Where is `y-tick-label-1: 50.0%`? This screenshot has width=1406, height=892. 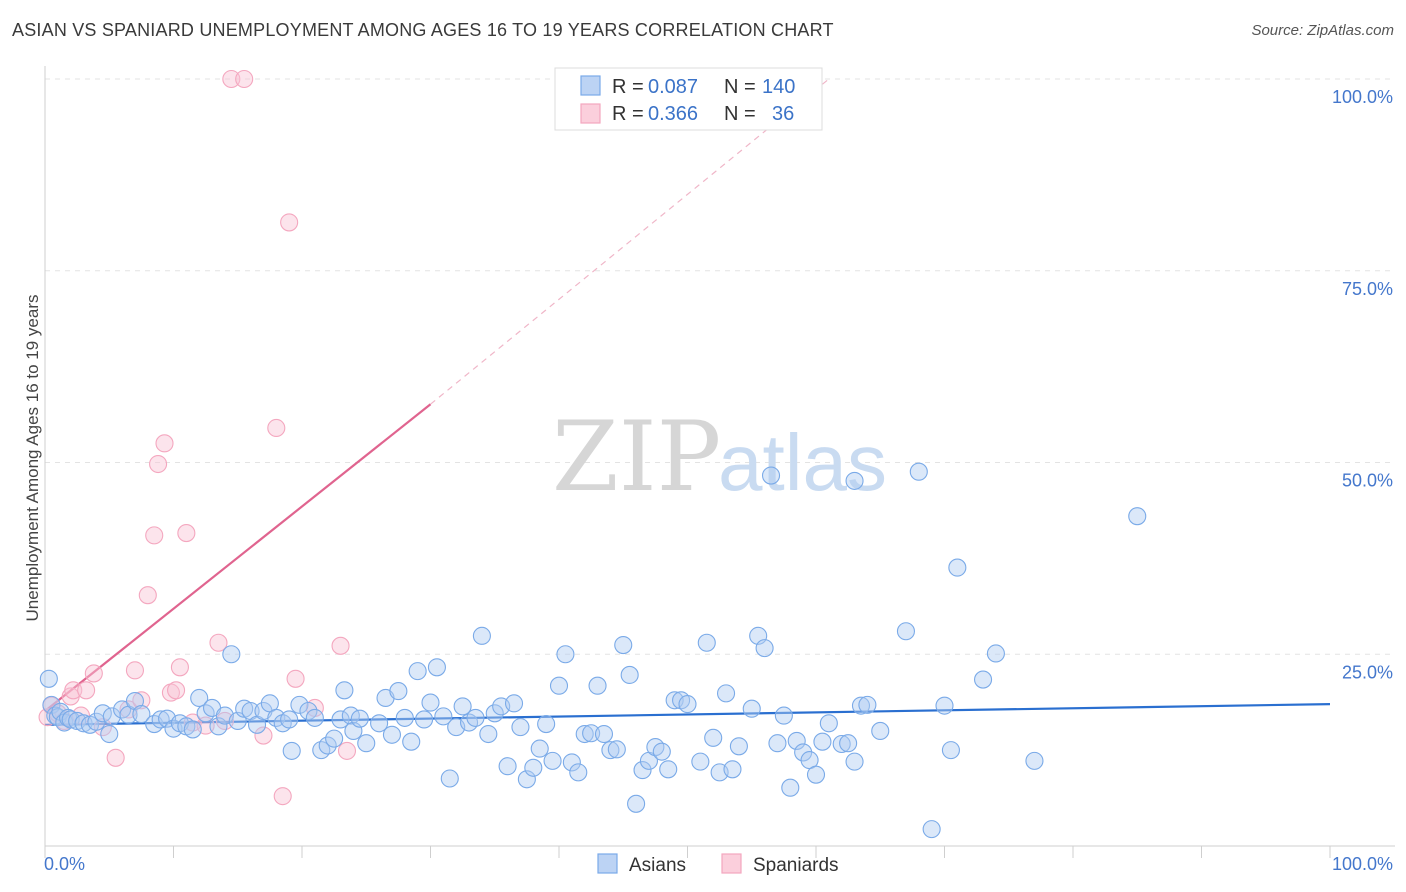
y-tick-label-1: 50.0% is located at coordinates (1367, 481).